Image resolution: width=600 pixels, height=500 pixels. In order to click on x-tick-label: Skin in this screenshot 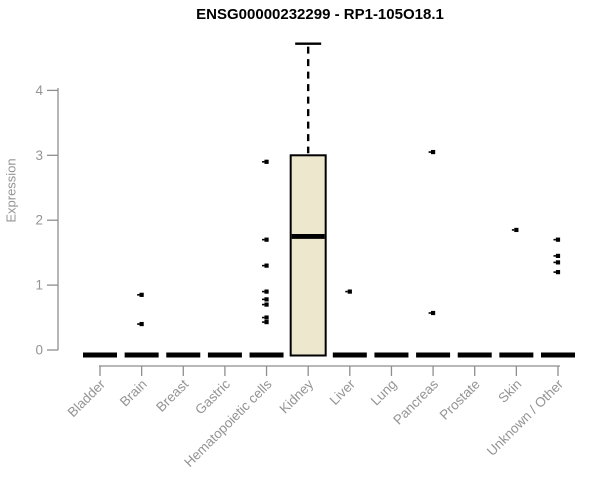, I will do `click(509, 391)`.